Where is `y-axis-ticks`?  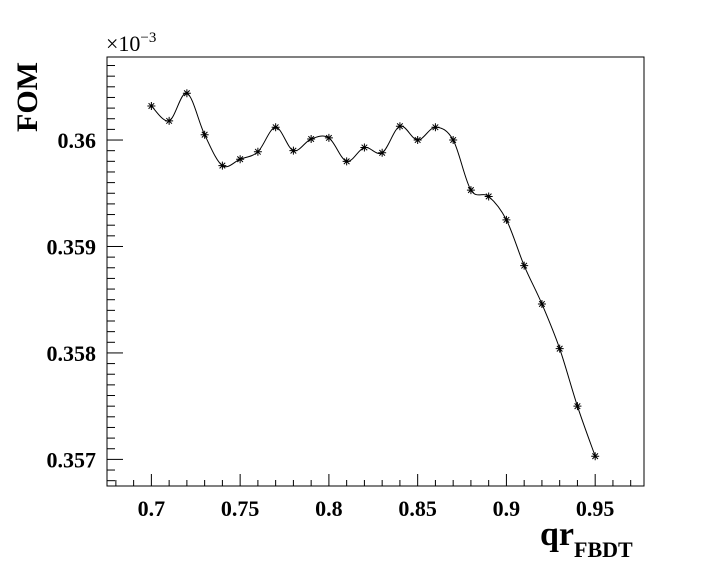
y-axis-ticks is located at coordinates (115, 273).